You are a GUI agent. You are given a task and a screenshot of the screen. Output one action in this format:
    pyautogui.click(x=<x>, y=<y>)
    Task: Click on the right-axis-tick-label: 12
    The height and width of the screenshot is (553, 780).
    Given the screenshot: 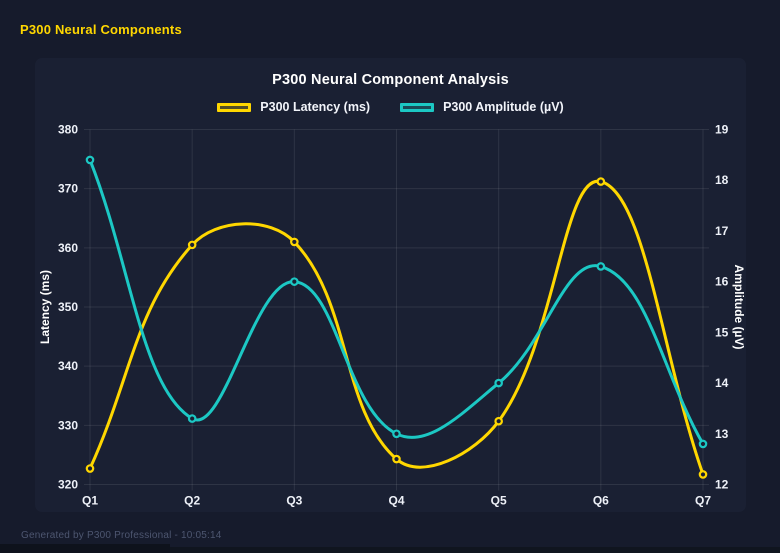 What is the action you would take?
    pyautogui.click(x=722, y=485)
    